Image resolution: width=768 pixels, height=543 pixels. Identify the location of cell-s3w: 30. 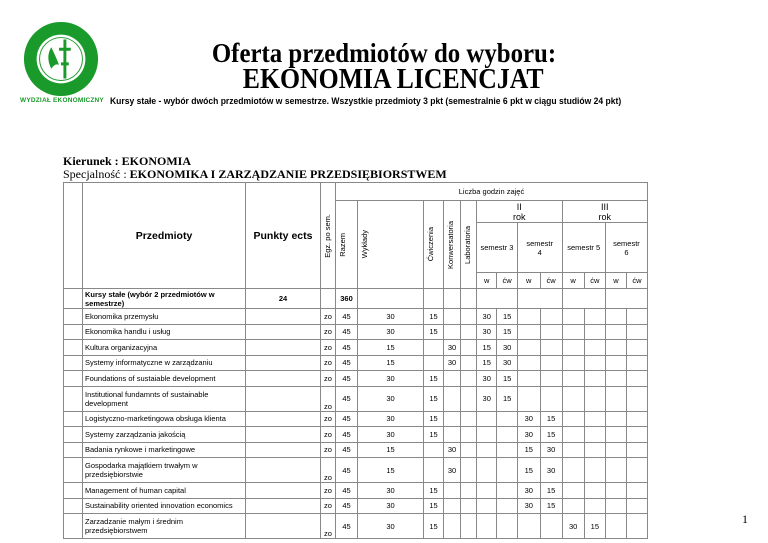
(486, 378).